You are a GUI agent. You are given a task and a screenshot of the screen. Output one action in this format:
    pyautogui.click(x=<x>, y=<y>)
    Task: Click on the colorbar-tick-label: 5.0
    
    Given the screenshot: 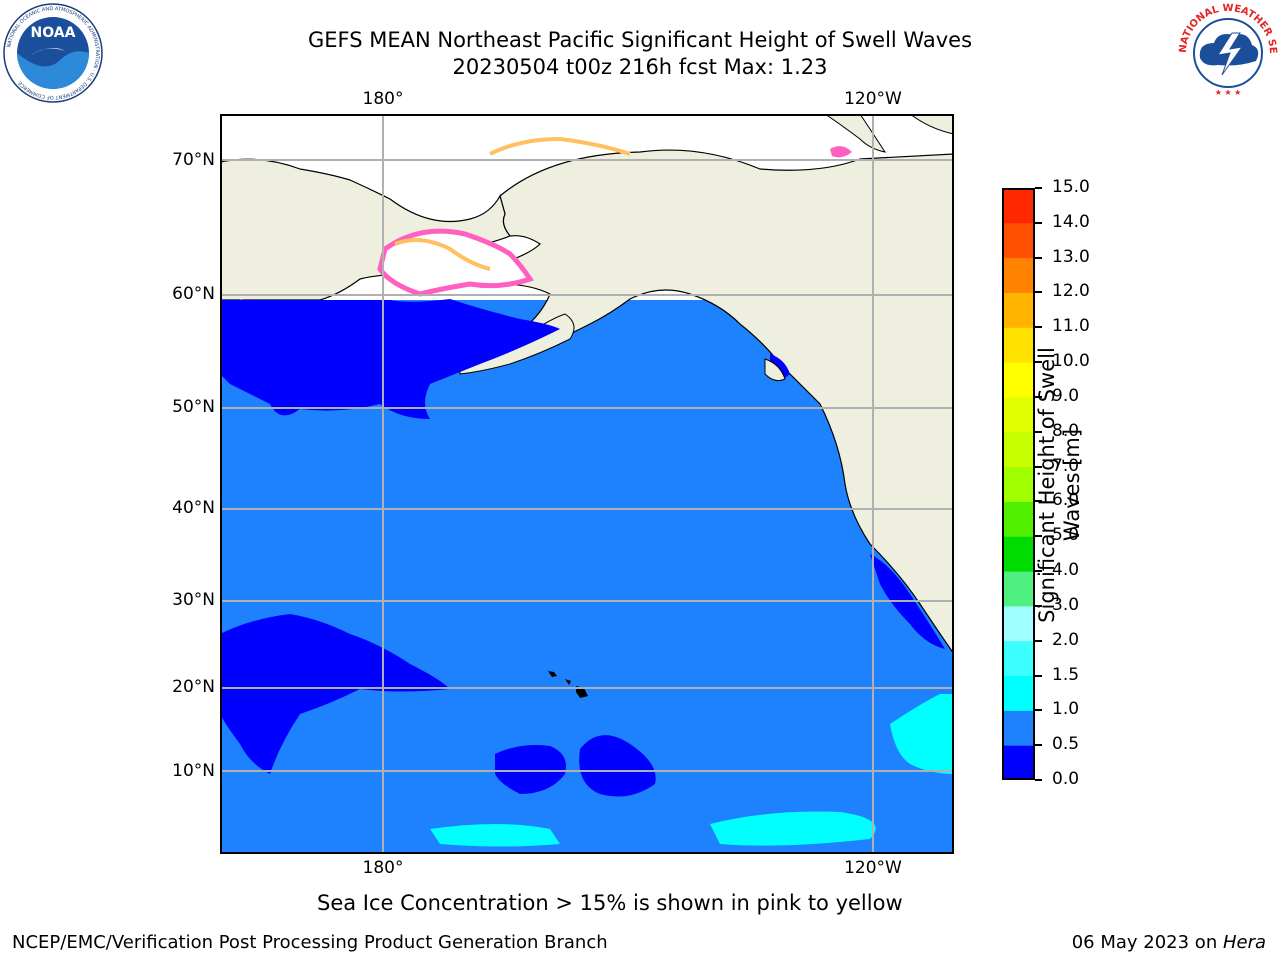 What is the action you would take?
    pyautogui.click(x=1066, y=535)
    